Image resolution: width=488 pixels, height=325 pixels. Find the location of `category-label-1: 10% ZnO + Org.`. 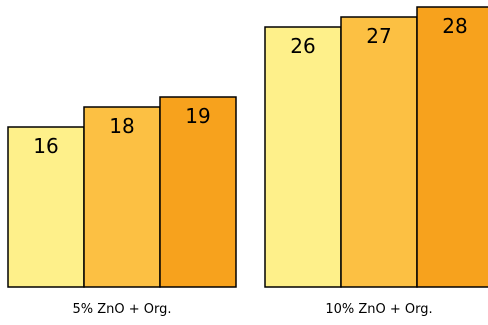

category-label-1: 10% ZnO + Org. is located at coordinates (378, 309).